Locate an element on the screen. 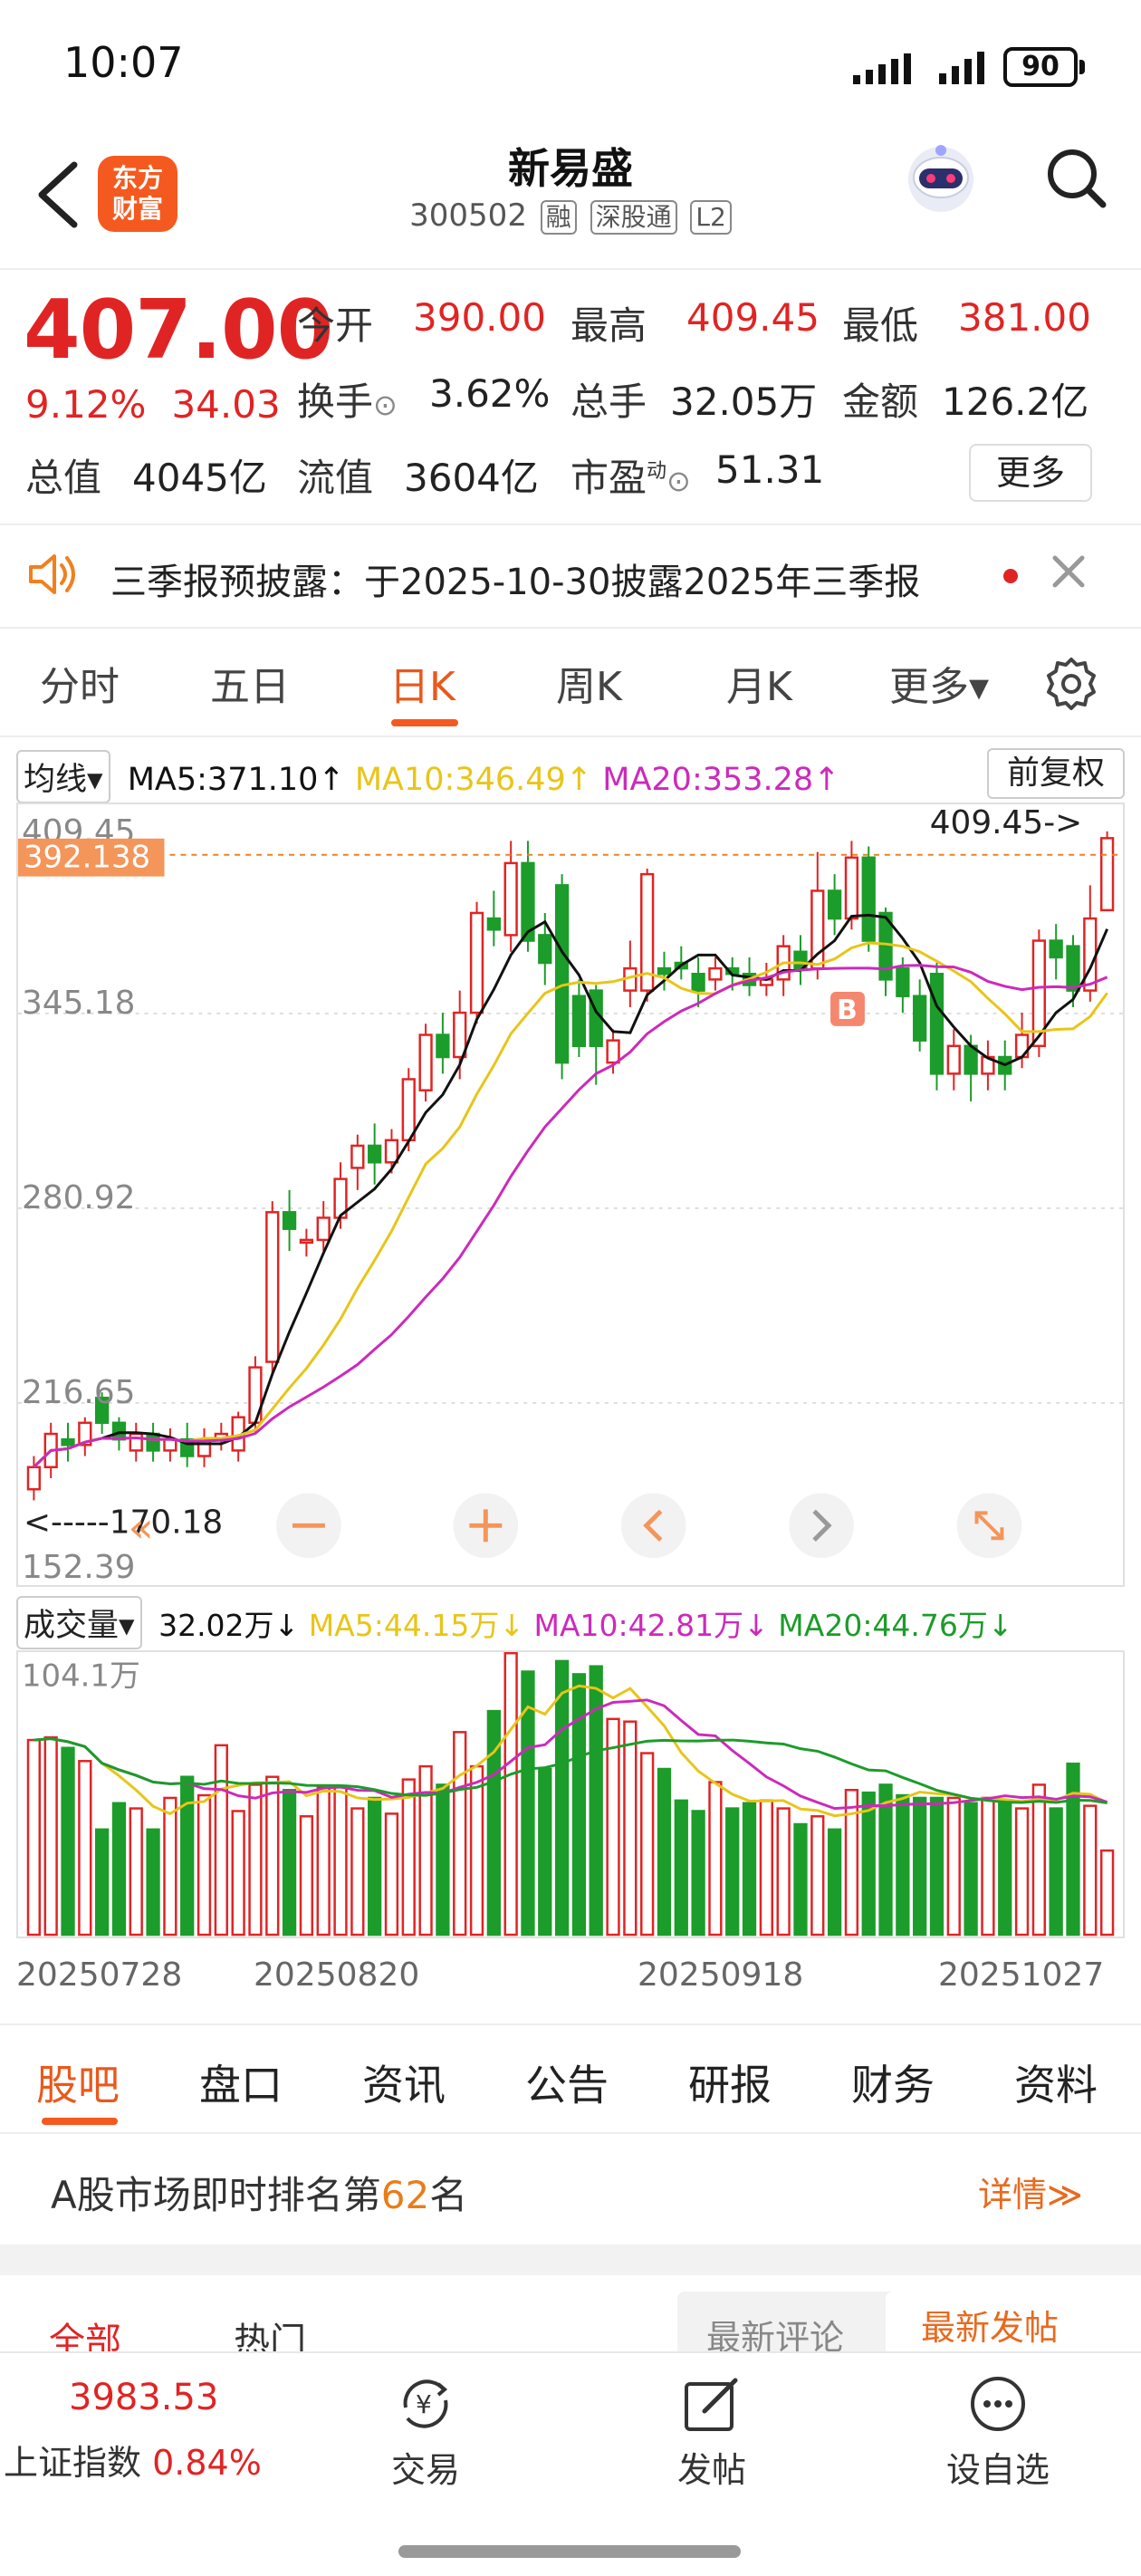 This screenshot has width=1141, height=2576. float-cap-value: 3604亿 is located at coordinates (472, 478).